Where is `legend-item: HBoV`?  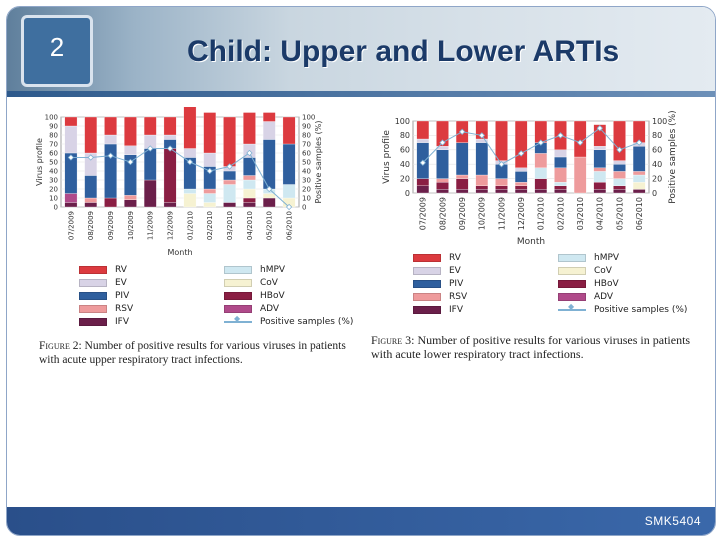
legend-item: HBoV is located at coordinates (254, 296).